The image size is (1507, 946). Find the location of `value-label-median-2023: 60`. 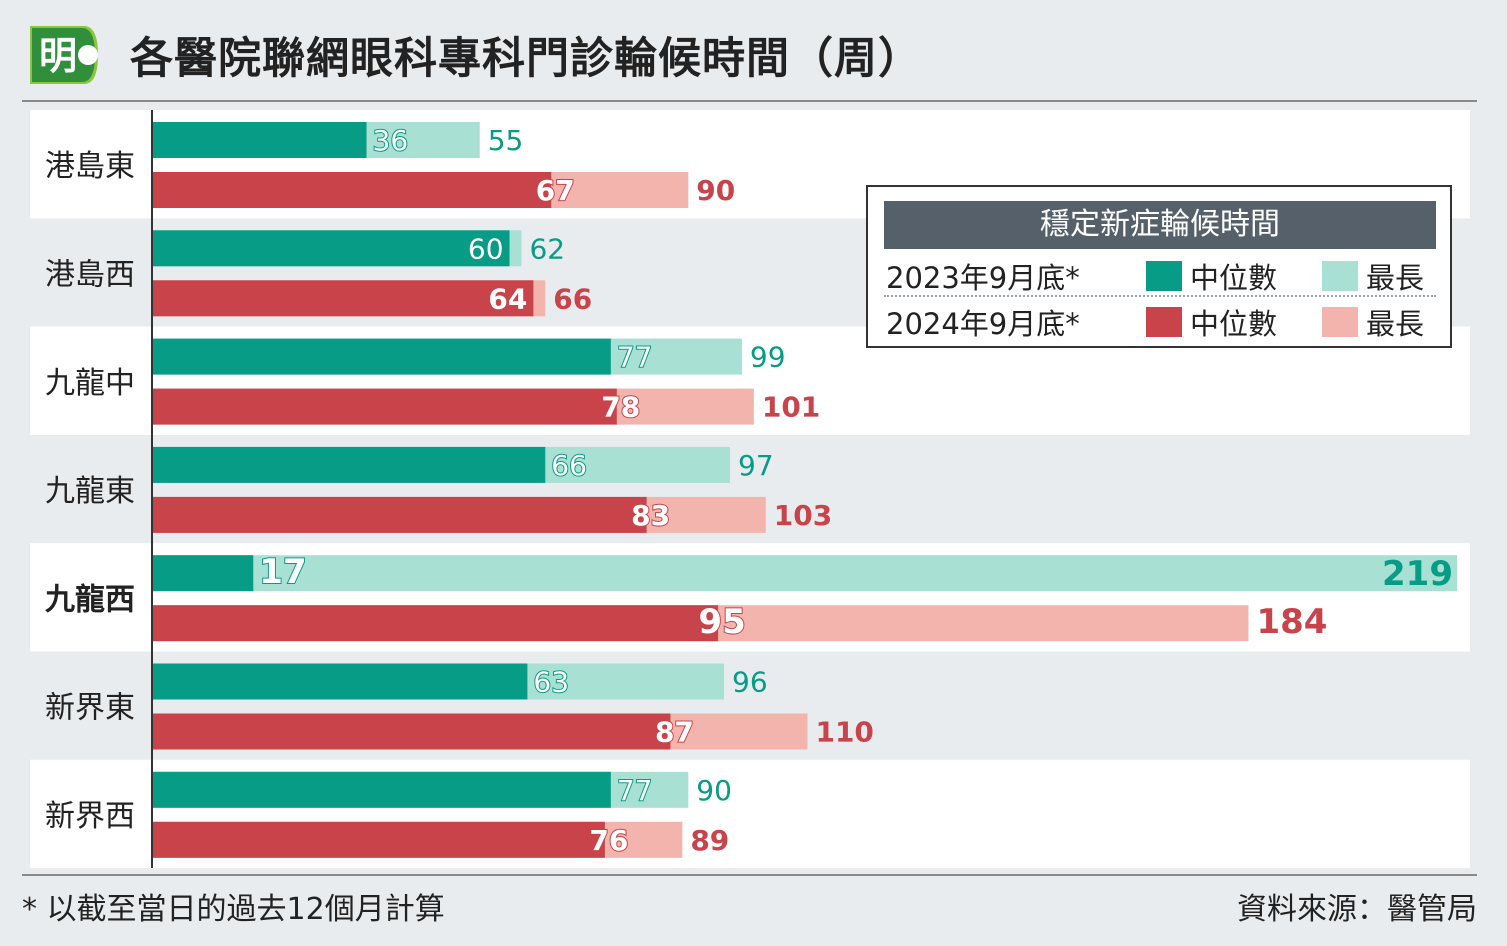

value-label-median-2023: 60 is located at coordinates (486, 248).